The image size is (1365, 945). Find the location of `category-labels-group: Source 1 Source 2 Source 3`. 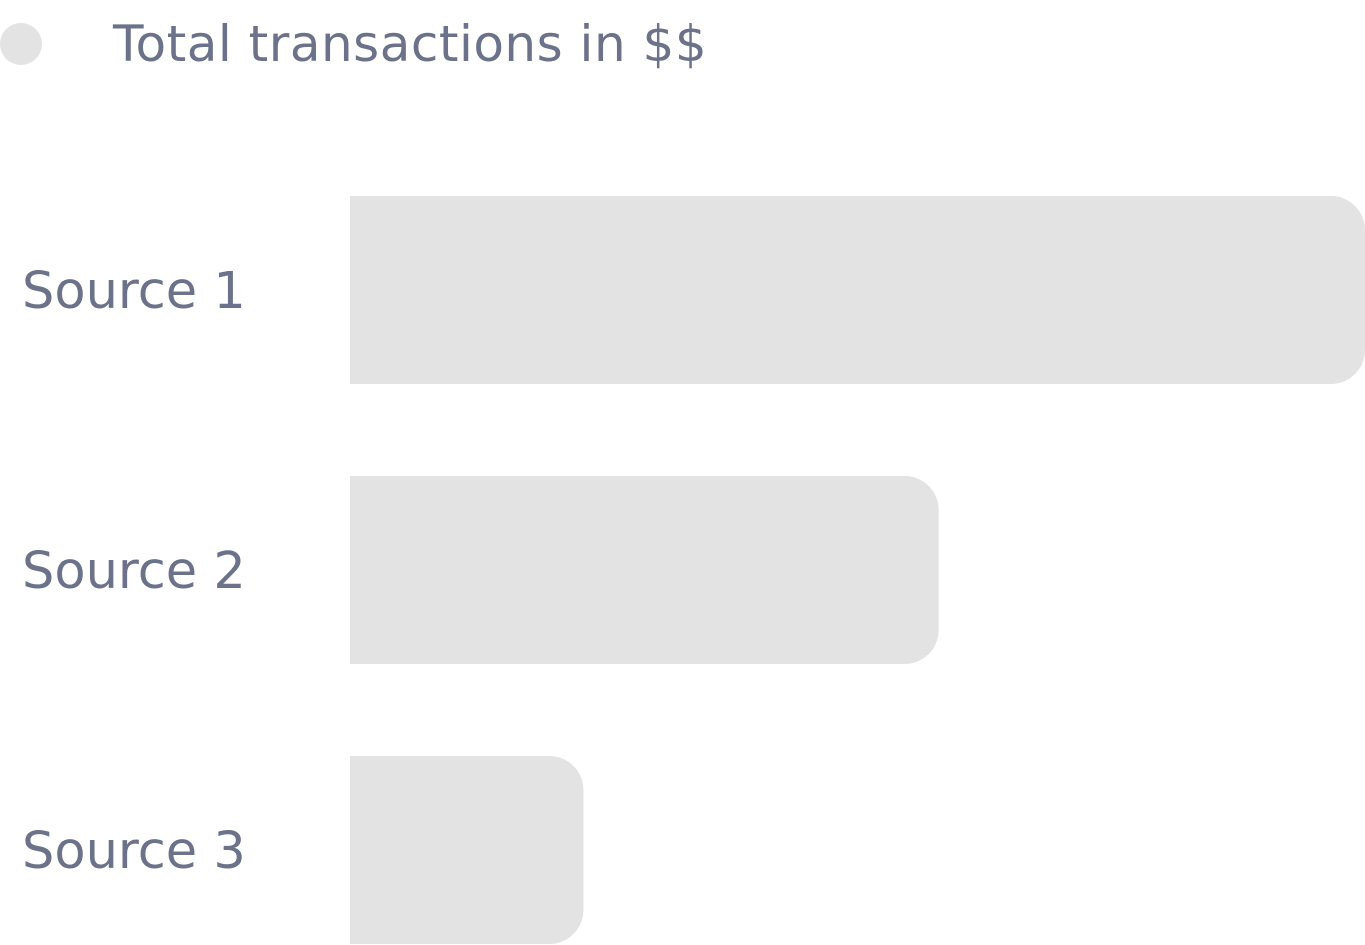

category-labels-group: Source 1 Source 2 Source 3 is located at coordinates (134, 571).